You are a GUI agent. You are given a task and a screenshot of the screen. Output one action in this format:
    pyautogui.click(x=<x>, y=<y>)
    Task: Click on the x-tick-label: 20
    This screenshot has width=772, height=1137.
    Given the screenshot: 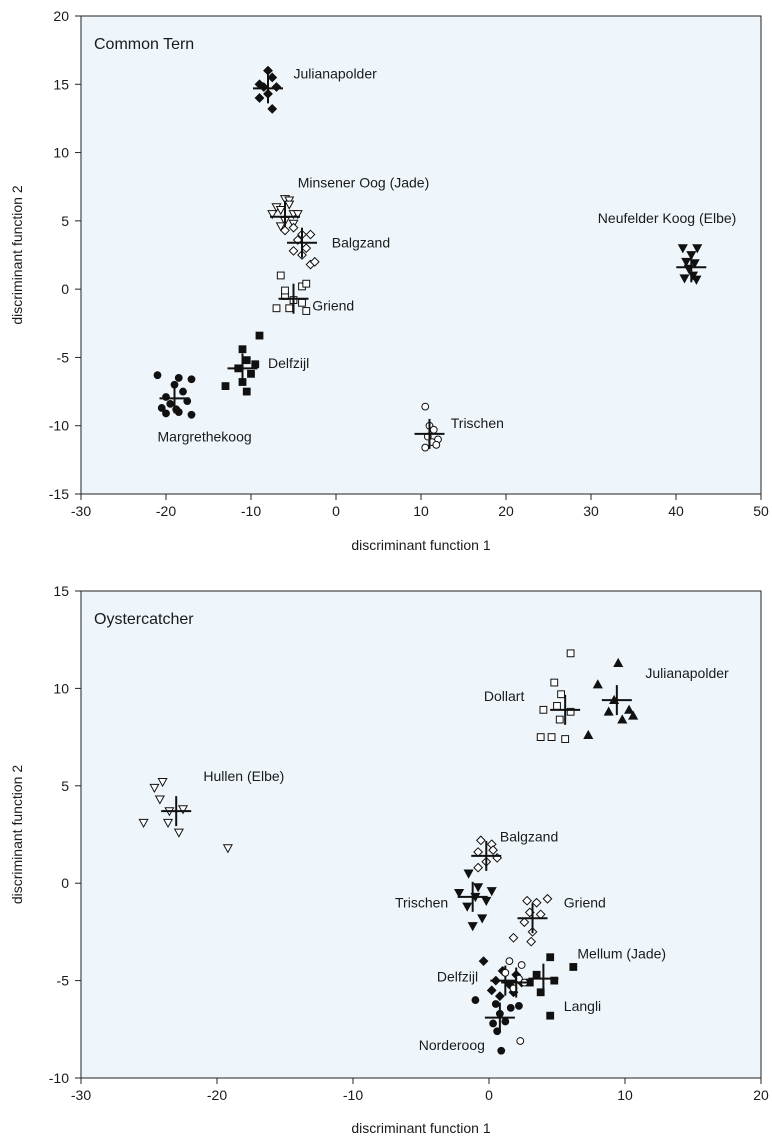 What is the action you would take?
    pyautogui.click(x=506, y=511)
    